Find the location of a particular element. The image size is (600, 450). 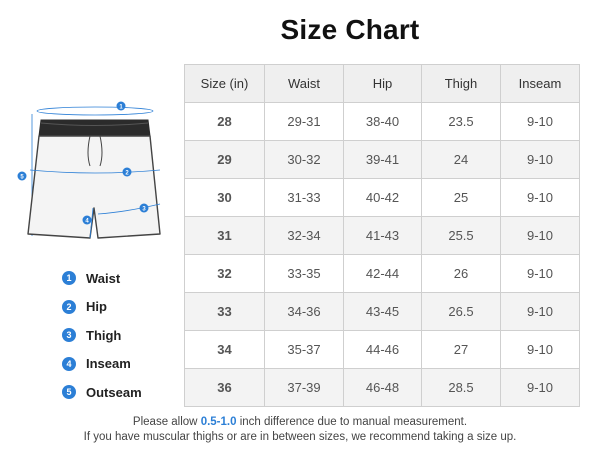

page-title: Size Chart is located at coordinates (350, 29).